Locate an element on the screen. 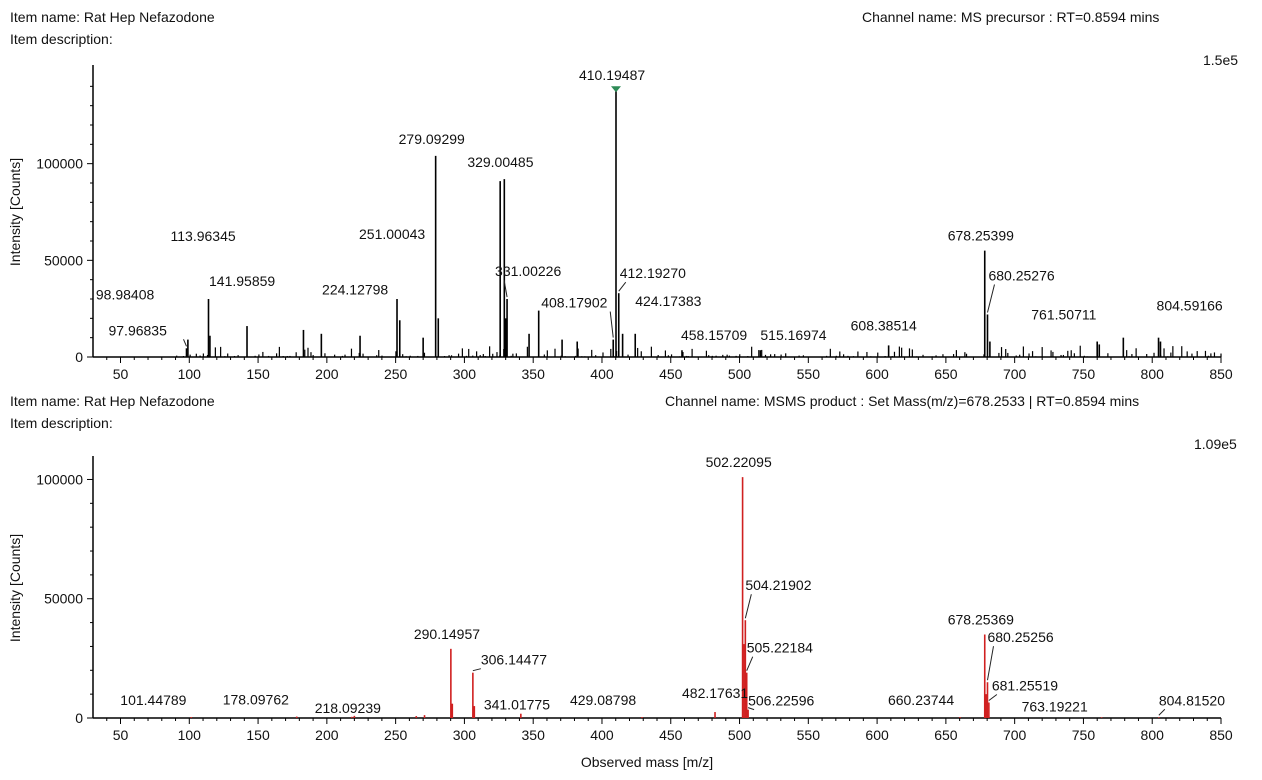  peak-label: 678.25399 is located at coordinates (981, 236).